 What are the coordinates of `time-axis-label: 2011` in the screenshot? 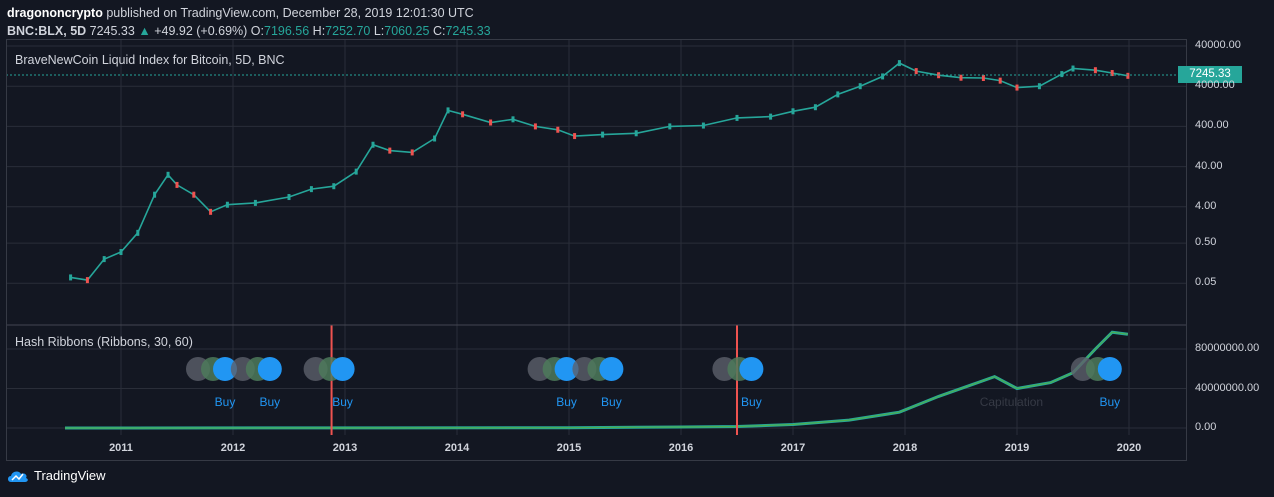 It's located at (121, 448).